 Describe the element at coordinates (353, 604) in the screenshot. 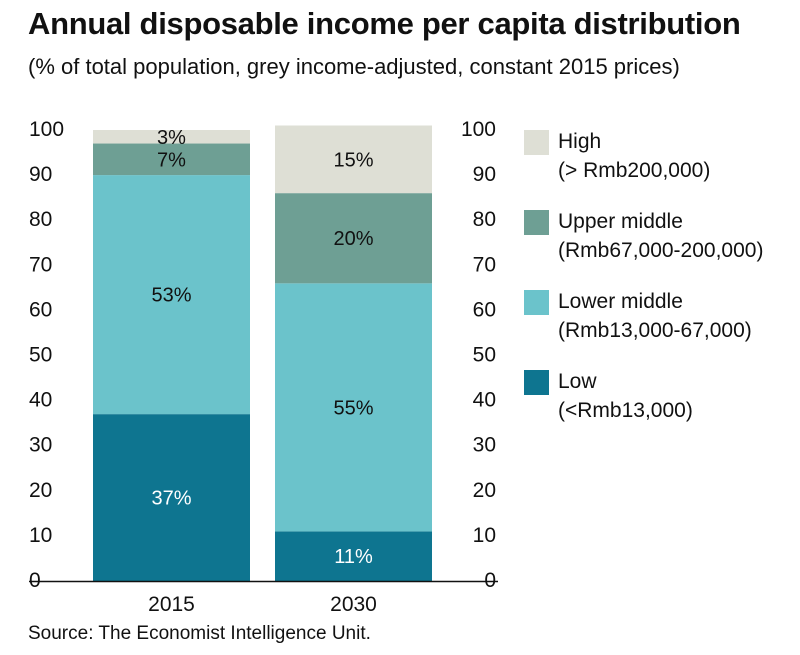

I see `x-tick-label: 2030` at that location.